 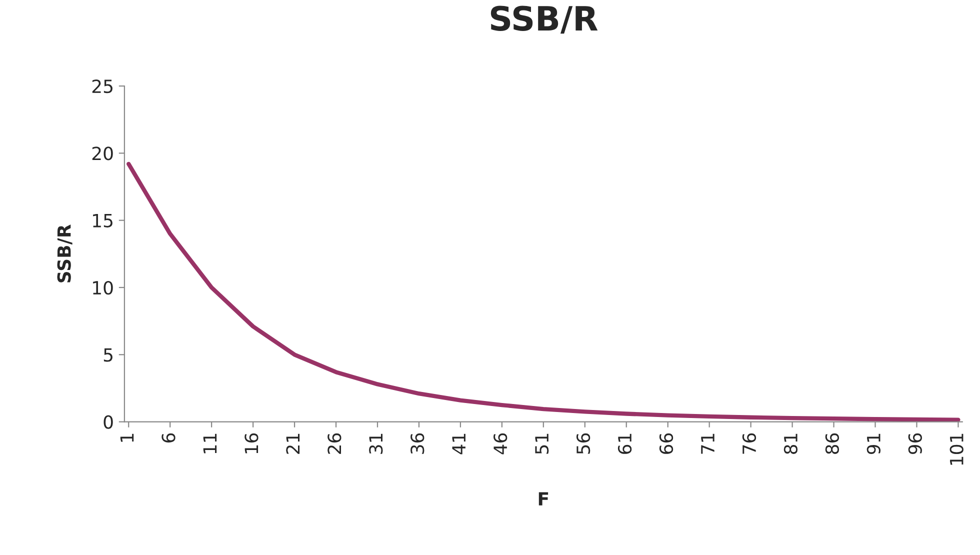 What do you see at coordinates (832, 443) in the screenshot?
I see `x-tick-label: 86` at bounding box center [832, 443].